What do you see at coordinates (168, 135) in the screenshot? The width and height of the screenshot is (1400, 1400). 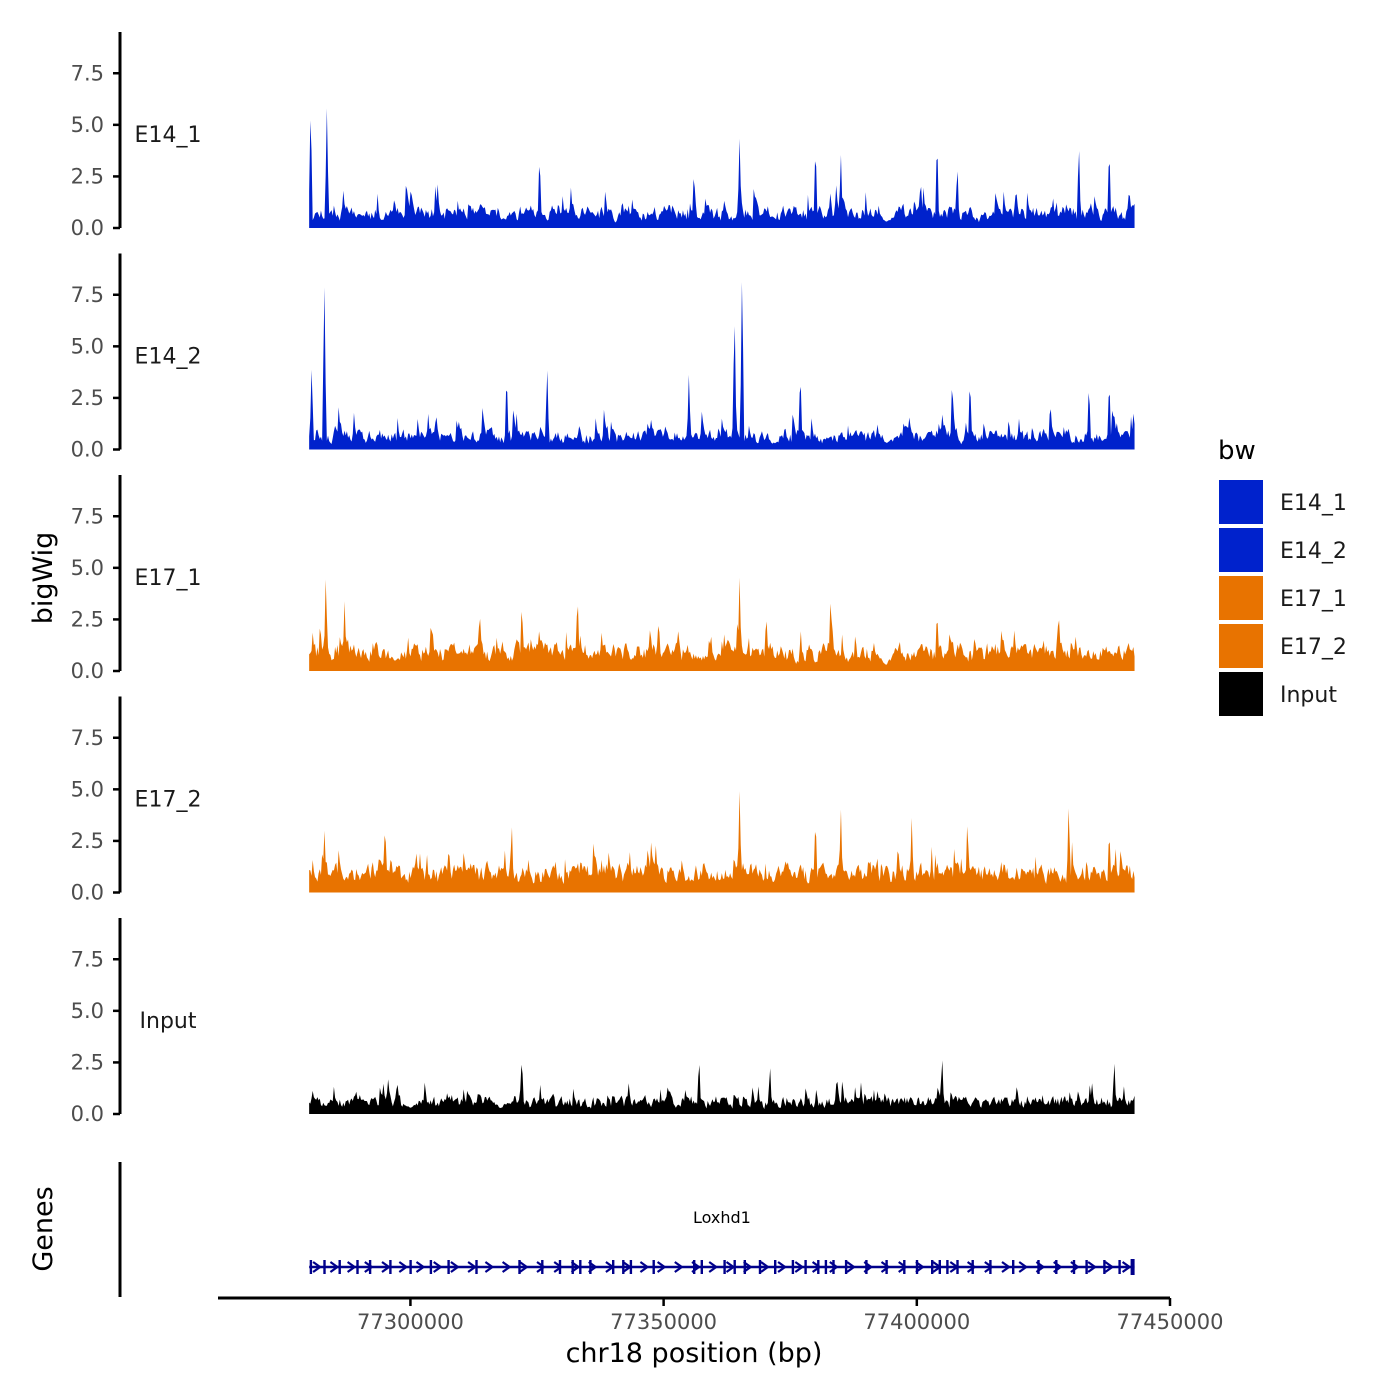 I see `track-label: E14_1` at bounding box center [168, 135].